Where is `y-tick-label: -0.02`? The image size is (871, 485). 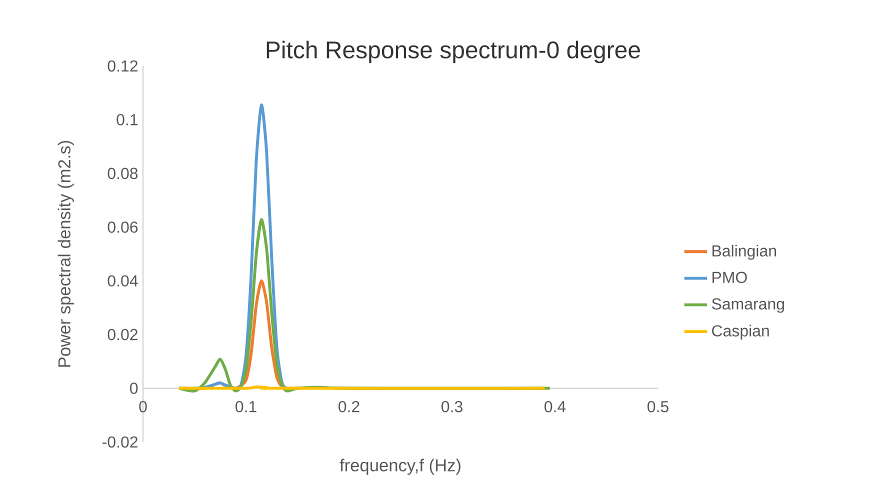 y-tick-label: -0.02 is located at coordinates (120, 442).